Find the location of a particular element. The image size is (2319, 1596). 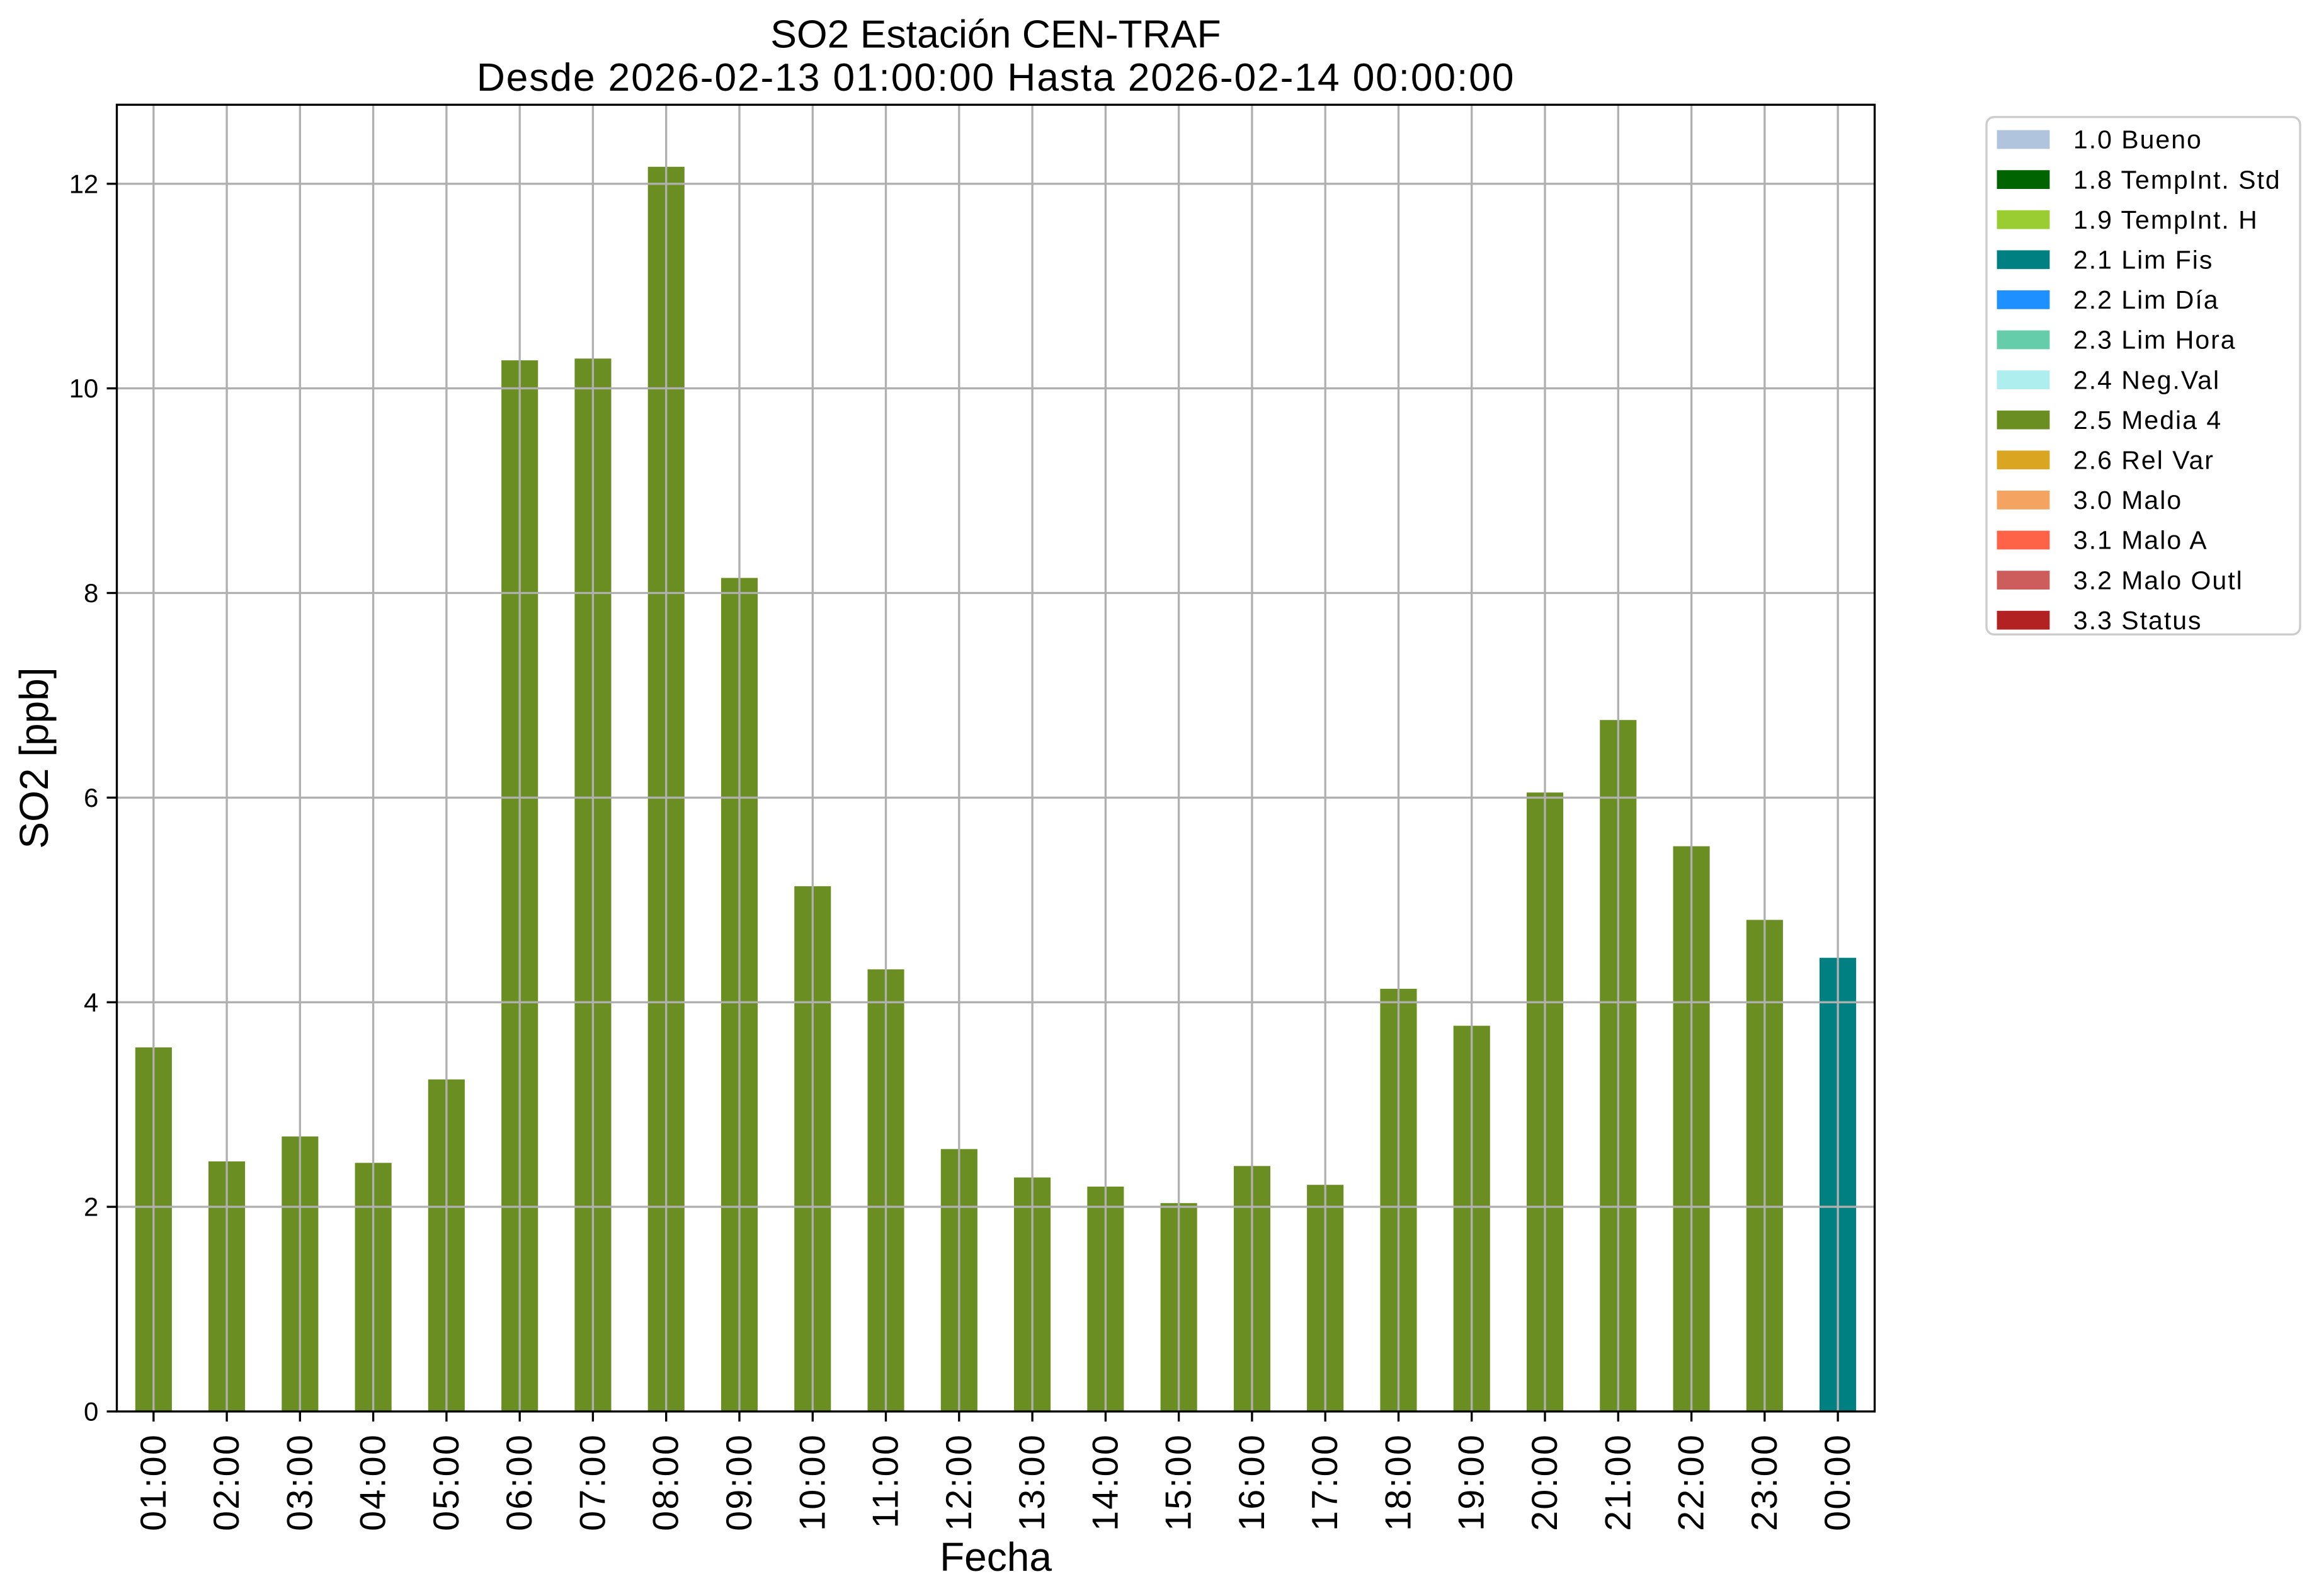

svg-text: 12 is located at coordinates (84, 183).